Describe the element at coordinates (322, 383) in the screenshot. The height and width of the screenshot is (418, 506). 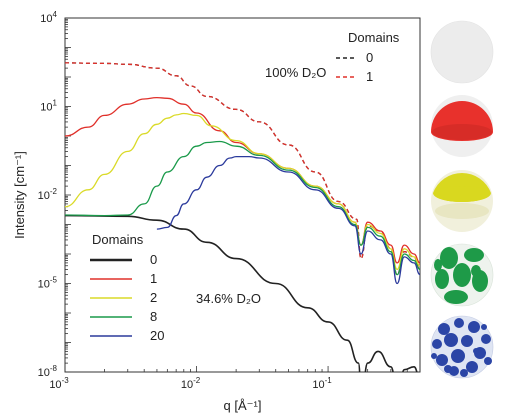
I see `x-tick-label: 10⁻¹` at that location.